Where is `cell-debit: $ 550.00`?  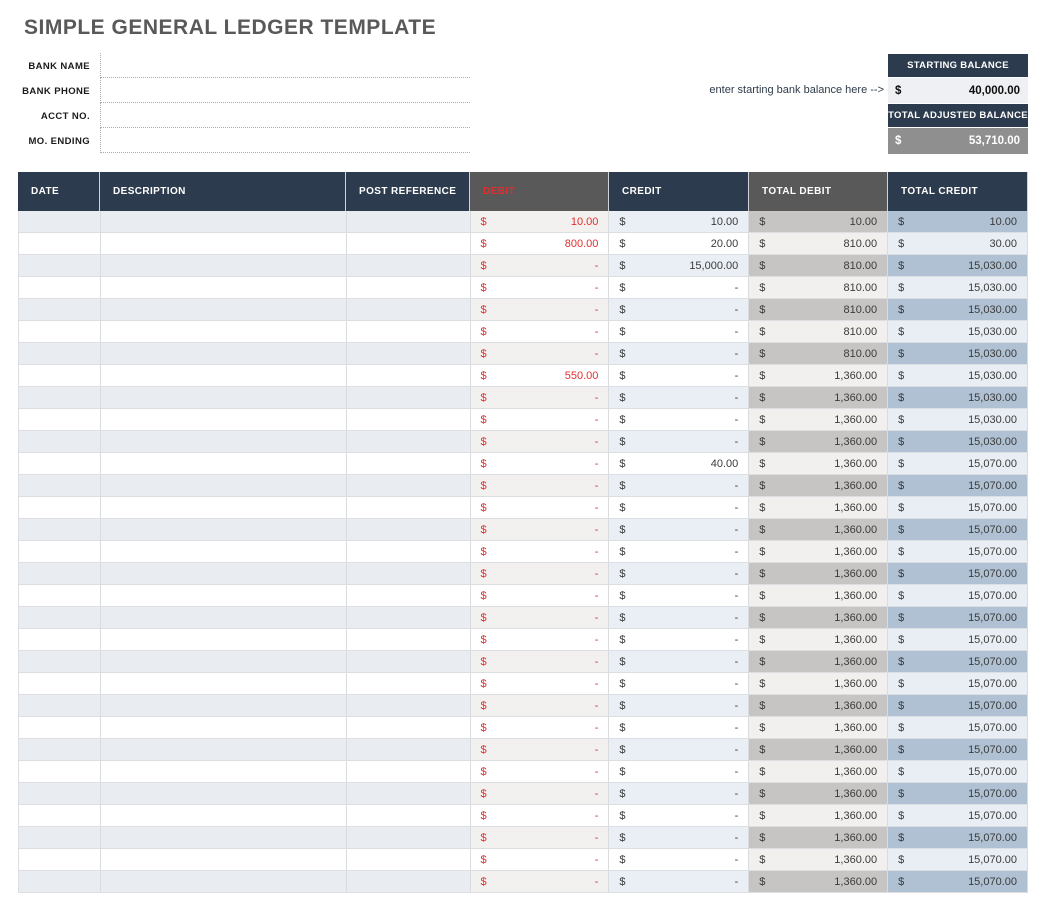 cell-debit: $ 550.00 is located at coordinates (540, 376).